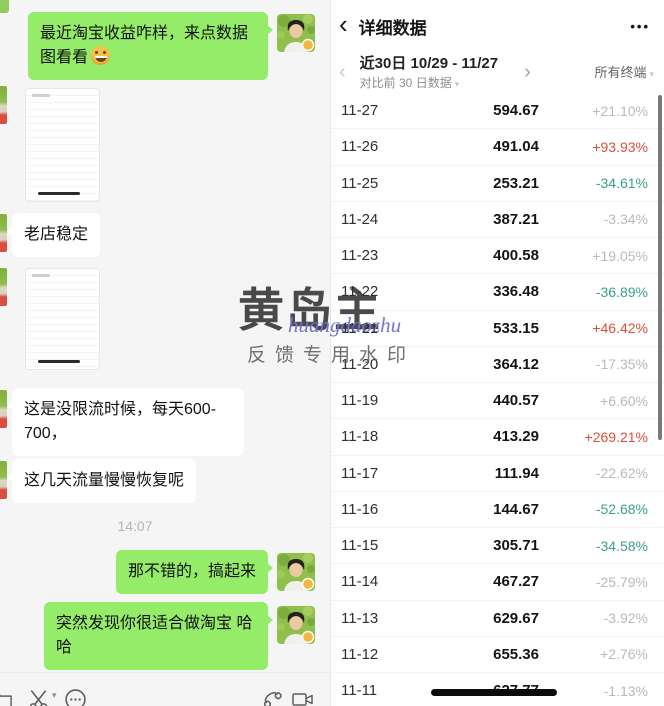 The image size is (664, 706). I want to click on row-date: 11-18, so click(360, 437).